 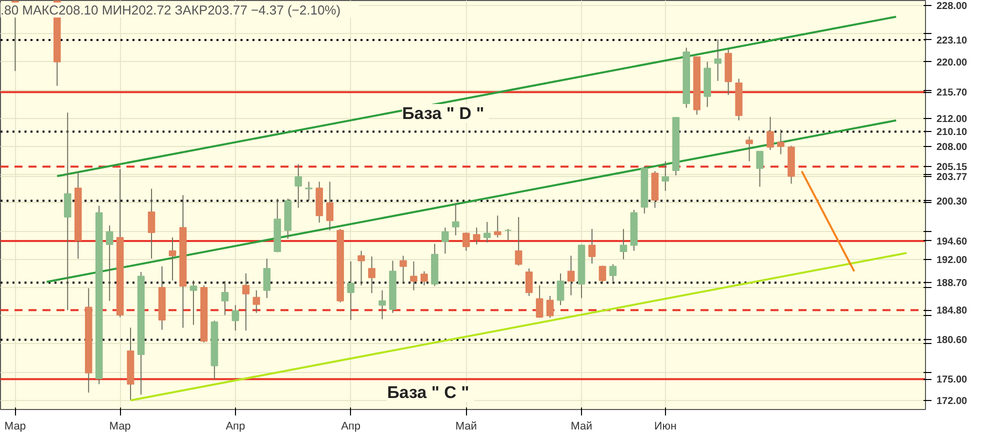 I want to click on y-tick-label: 228.00, so click(x=952, y=6).